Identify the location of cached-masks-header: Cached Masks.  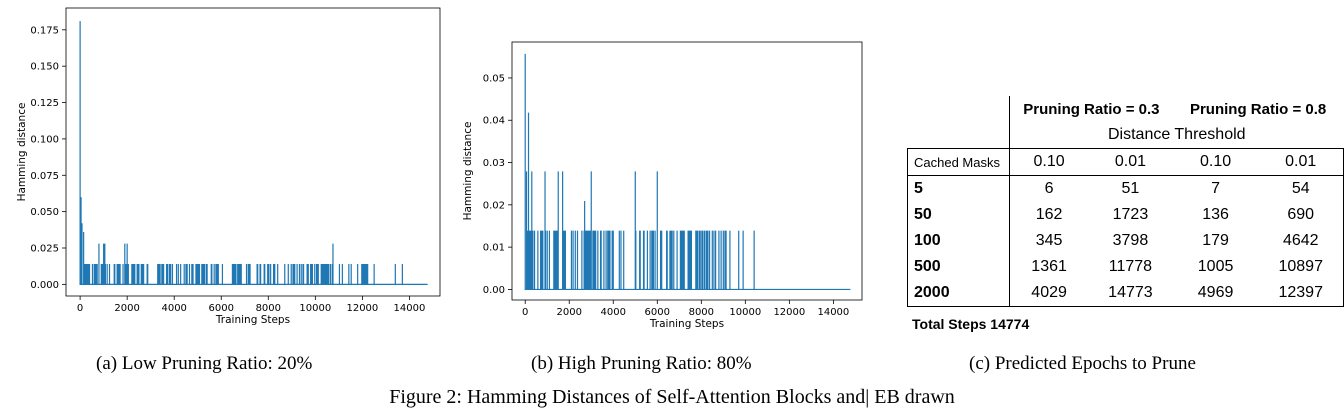
(958, 162).